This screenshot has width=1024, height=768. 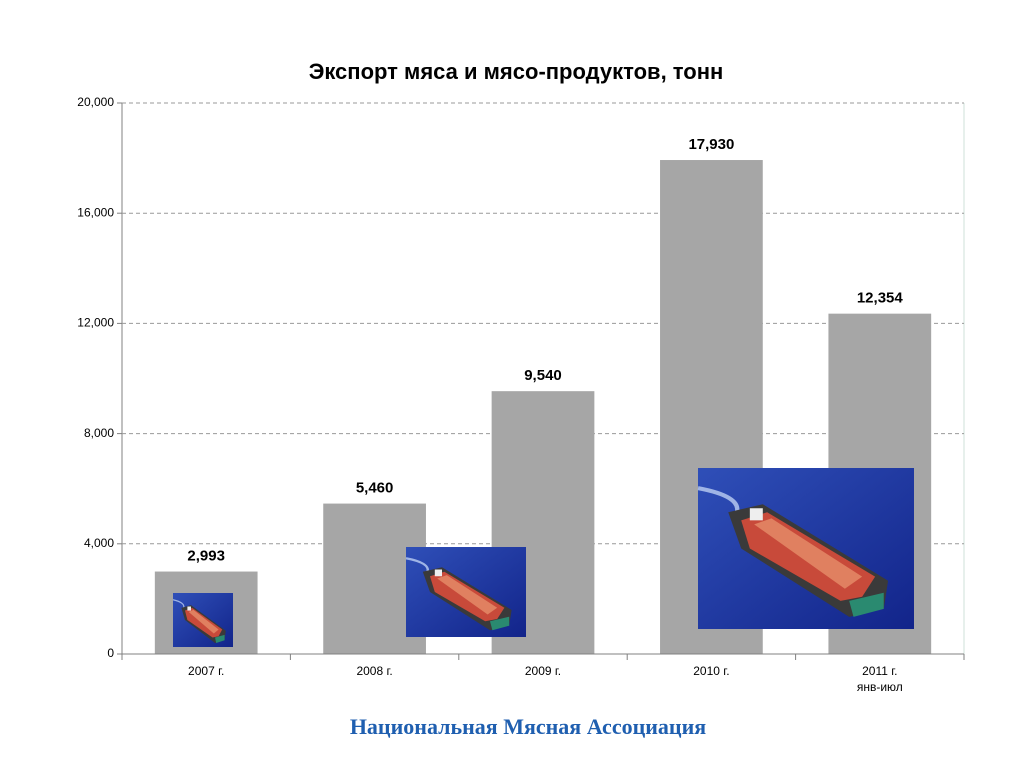 What do you see at coordinates (543, 671) in the screenshot?
I see `x-tick-label: 2009 г.` at bounding box center [543, 671].